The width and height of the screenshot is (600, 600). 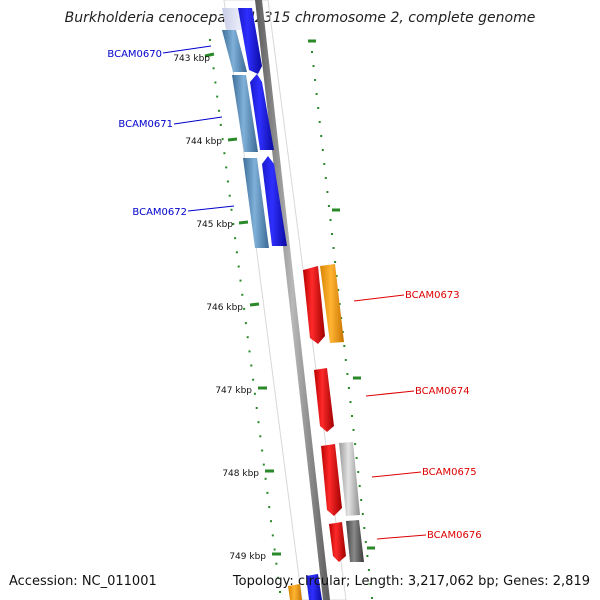 What do you see at coordinates (247, 557) in the screenshot?
I see `tick-label-749: 749 kbp` at bounding box center [247, 557].